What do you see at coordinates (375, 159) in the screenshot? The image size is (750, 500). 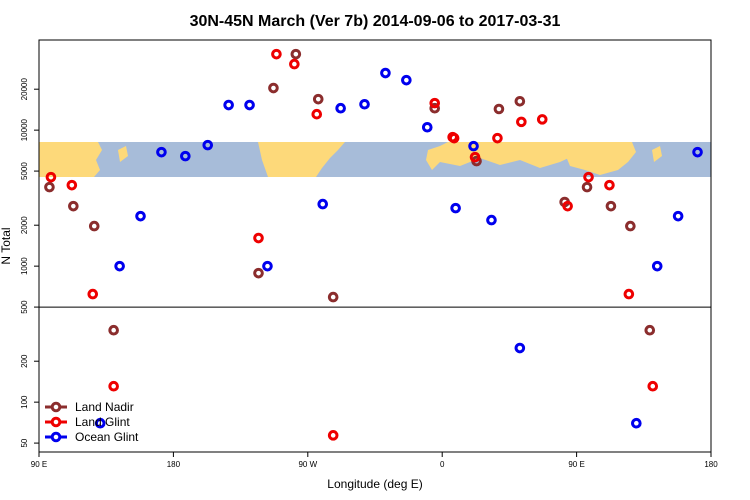 I see `world-map` at bounding box center [375, 159].